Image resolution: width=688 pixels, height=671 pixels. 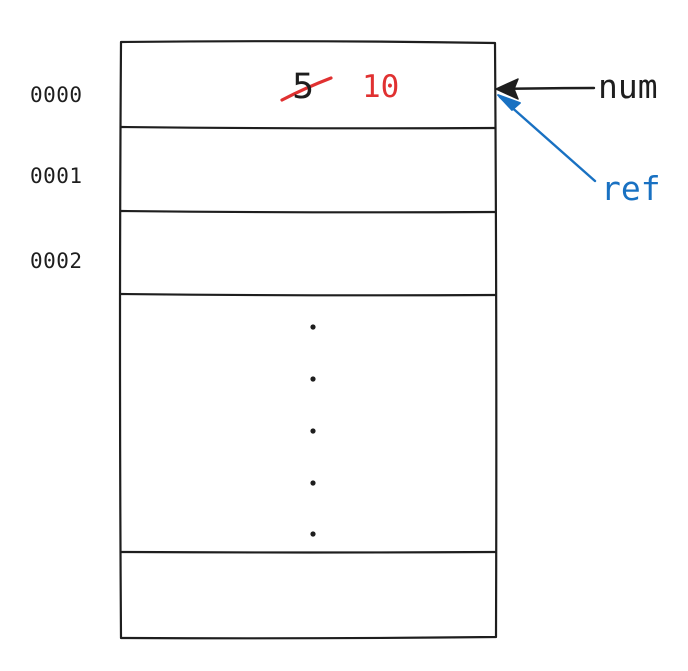 I want to click on strike-line, so click(x=306, y=89).